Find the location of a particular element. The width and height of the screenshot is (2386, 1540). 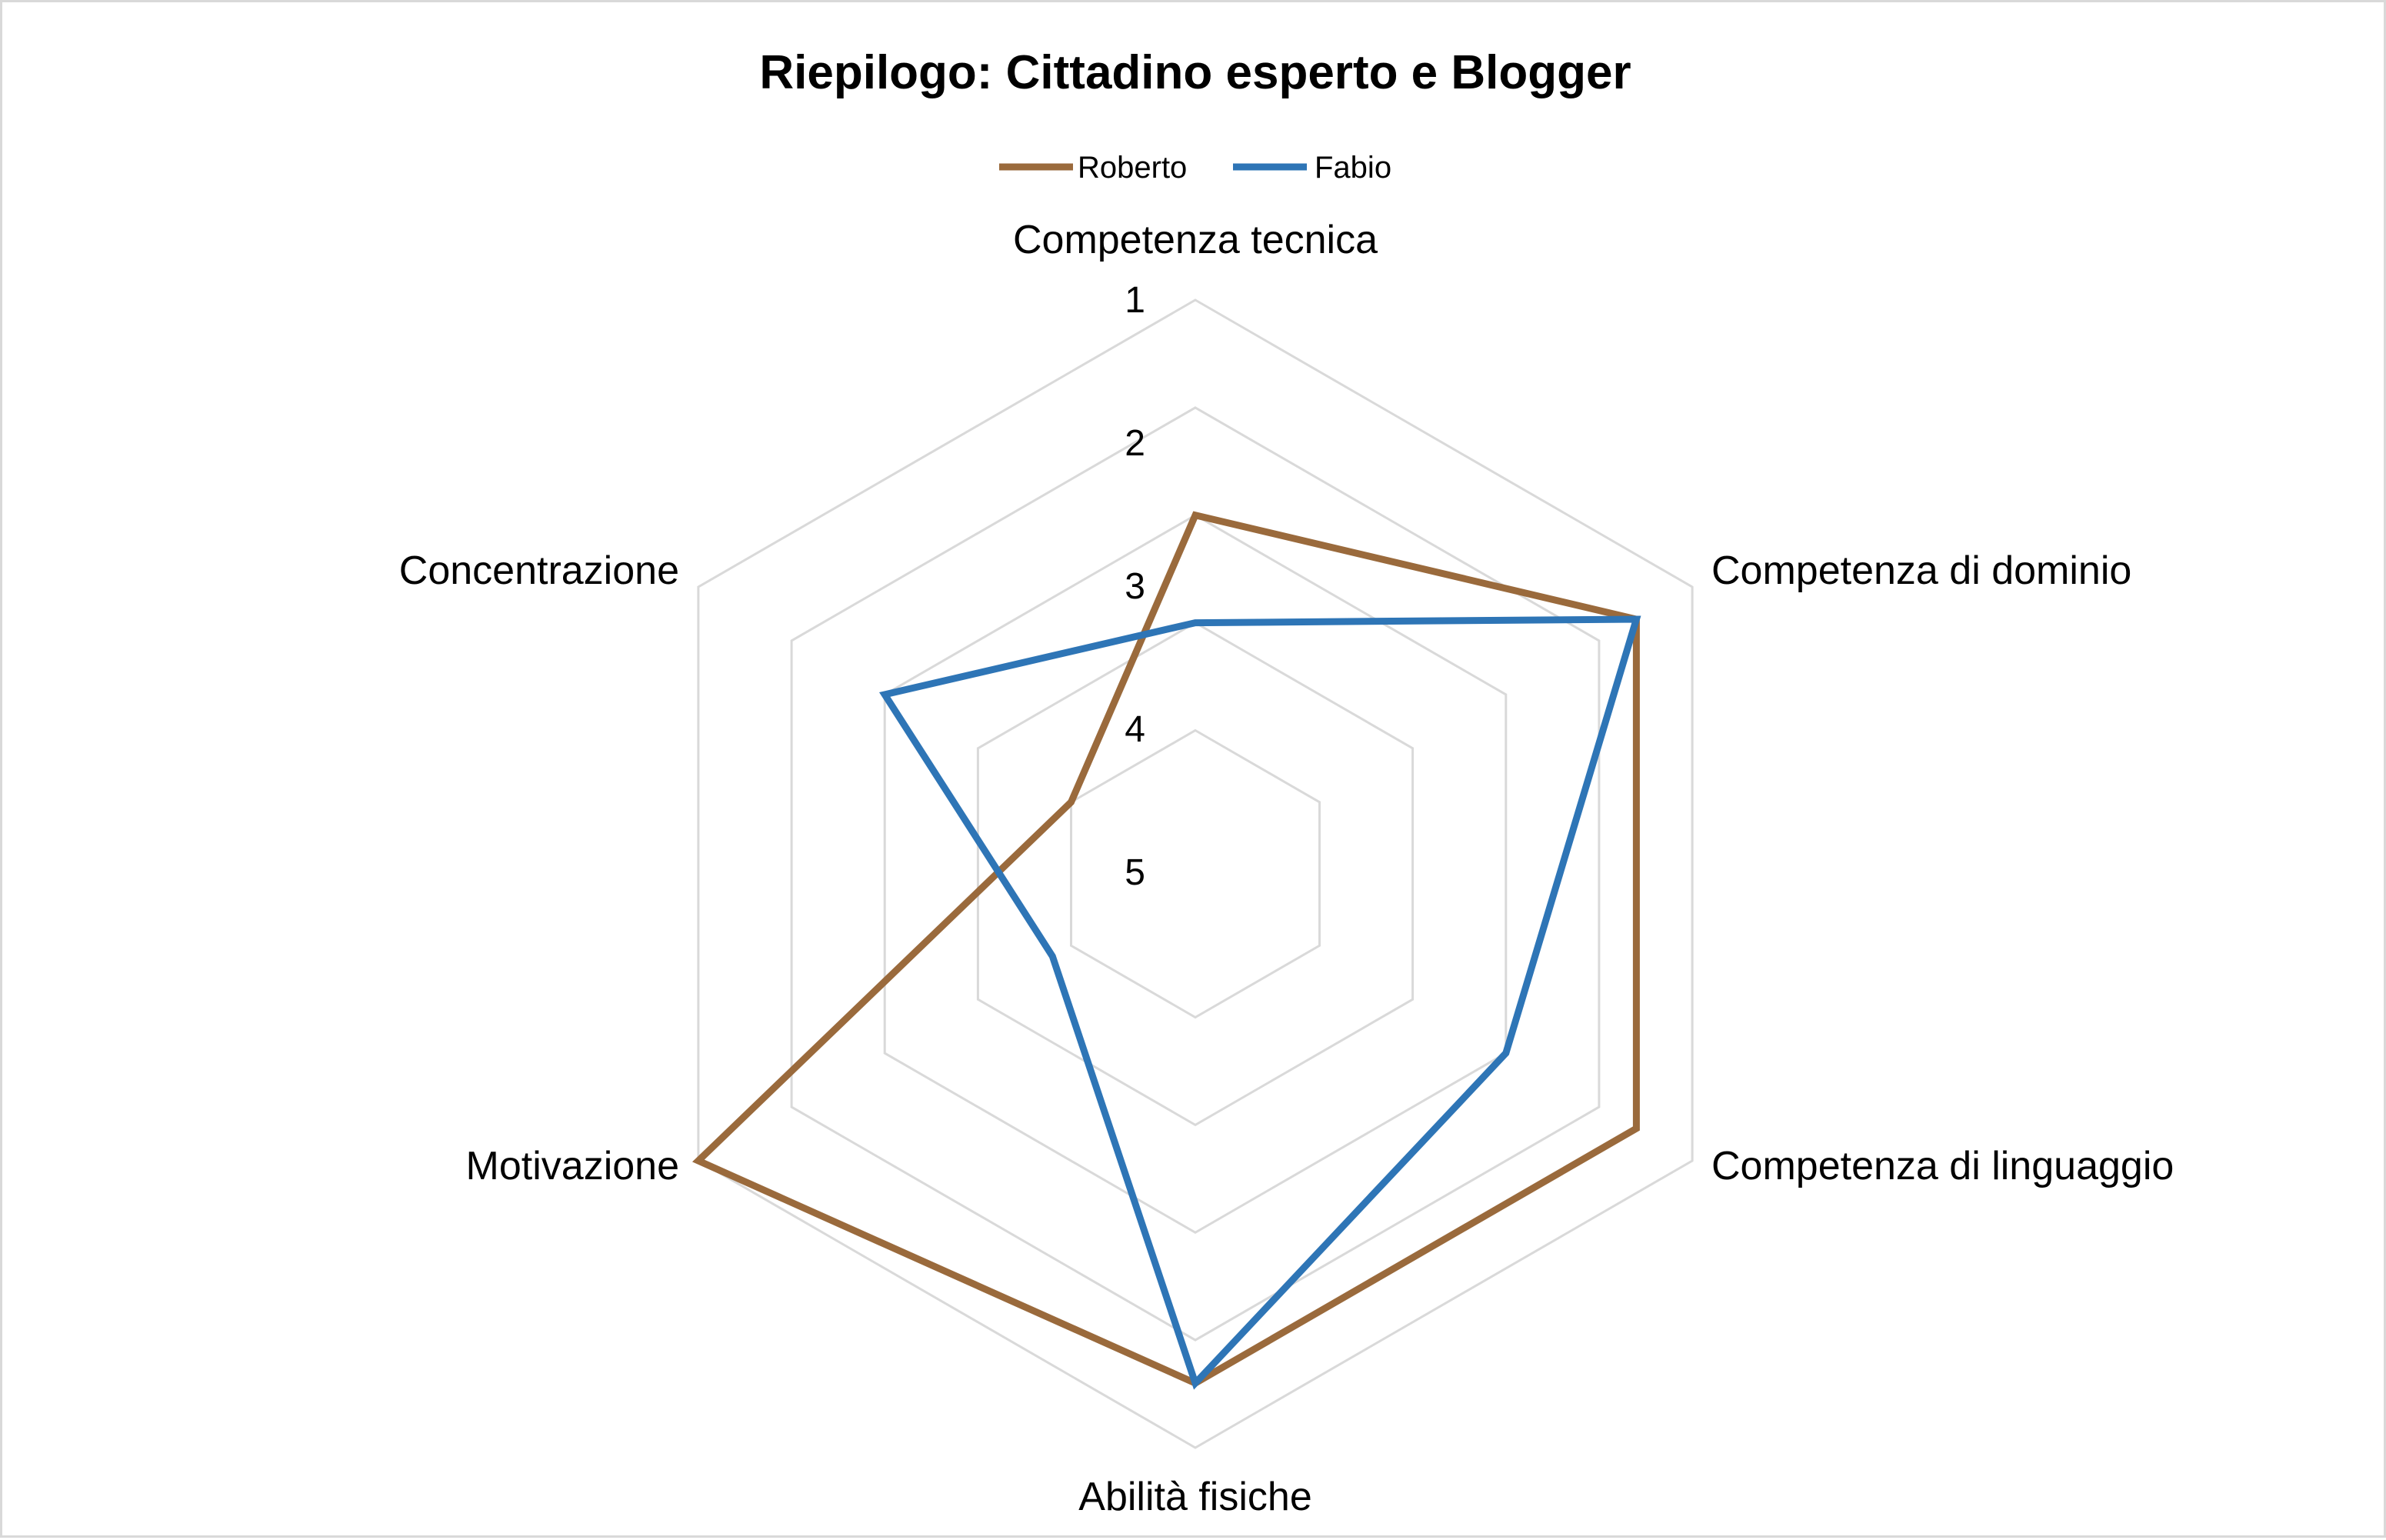

tick-labels: 1 2 3 4 5 is located at coordinates (1135, 587).